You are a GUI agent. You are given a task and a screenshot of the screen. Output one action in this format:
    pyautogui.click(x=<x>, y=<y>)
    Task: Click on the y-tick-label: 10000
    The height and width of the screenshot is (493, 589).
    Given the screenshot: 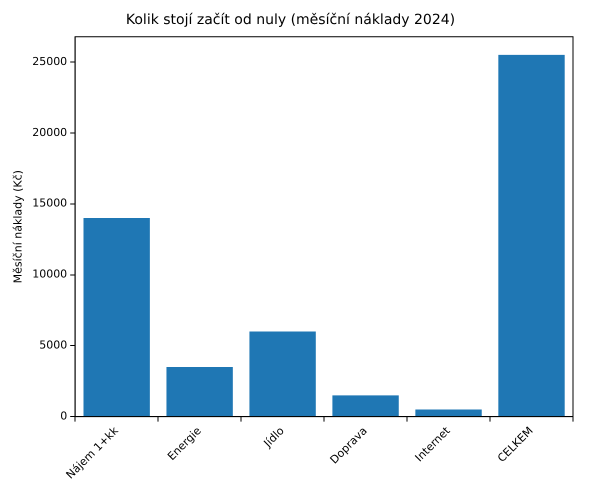 What is the action you would take?
    pyautogui.click(x=50, y=274)
    